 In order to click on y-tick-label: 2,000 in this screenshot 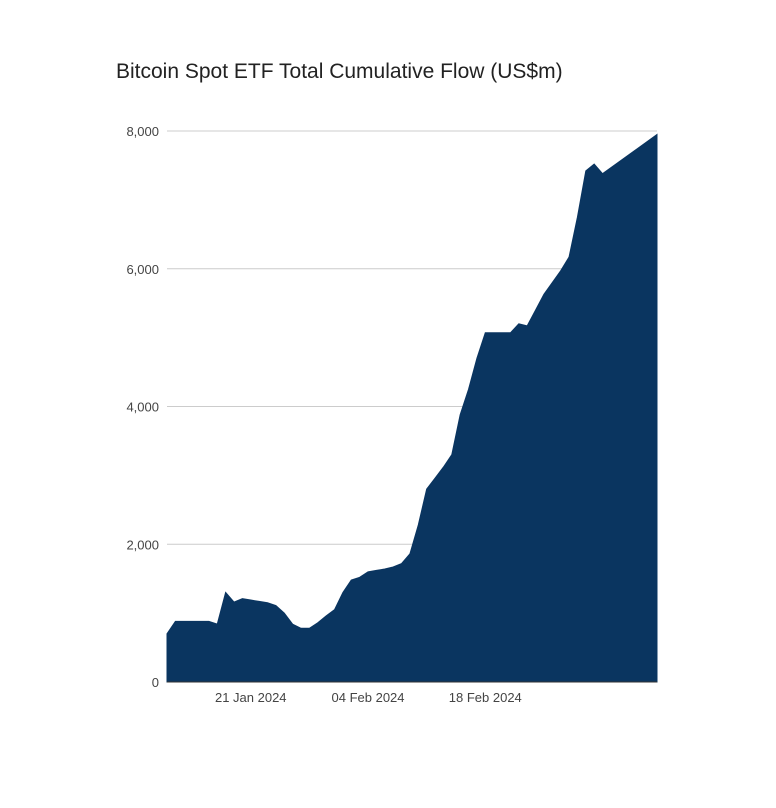, I will do `click(142, 544)`.